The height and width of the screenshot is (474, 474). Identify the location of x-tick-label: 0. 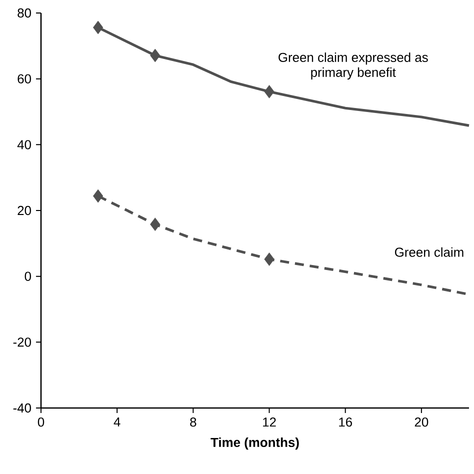
(41, 422).